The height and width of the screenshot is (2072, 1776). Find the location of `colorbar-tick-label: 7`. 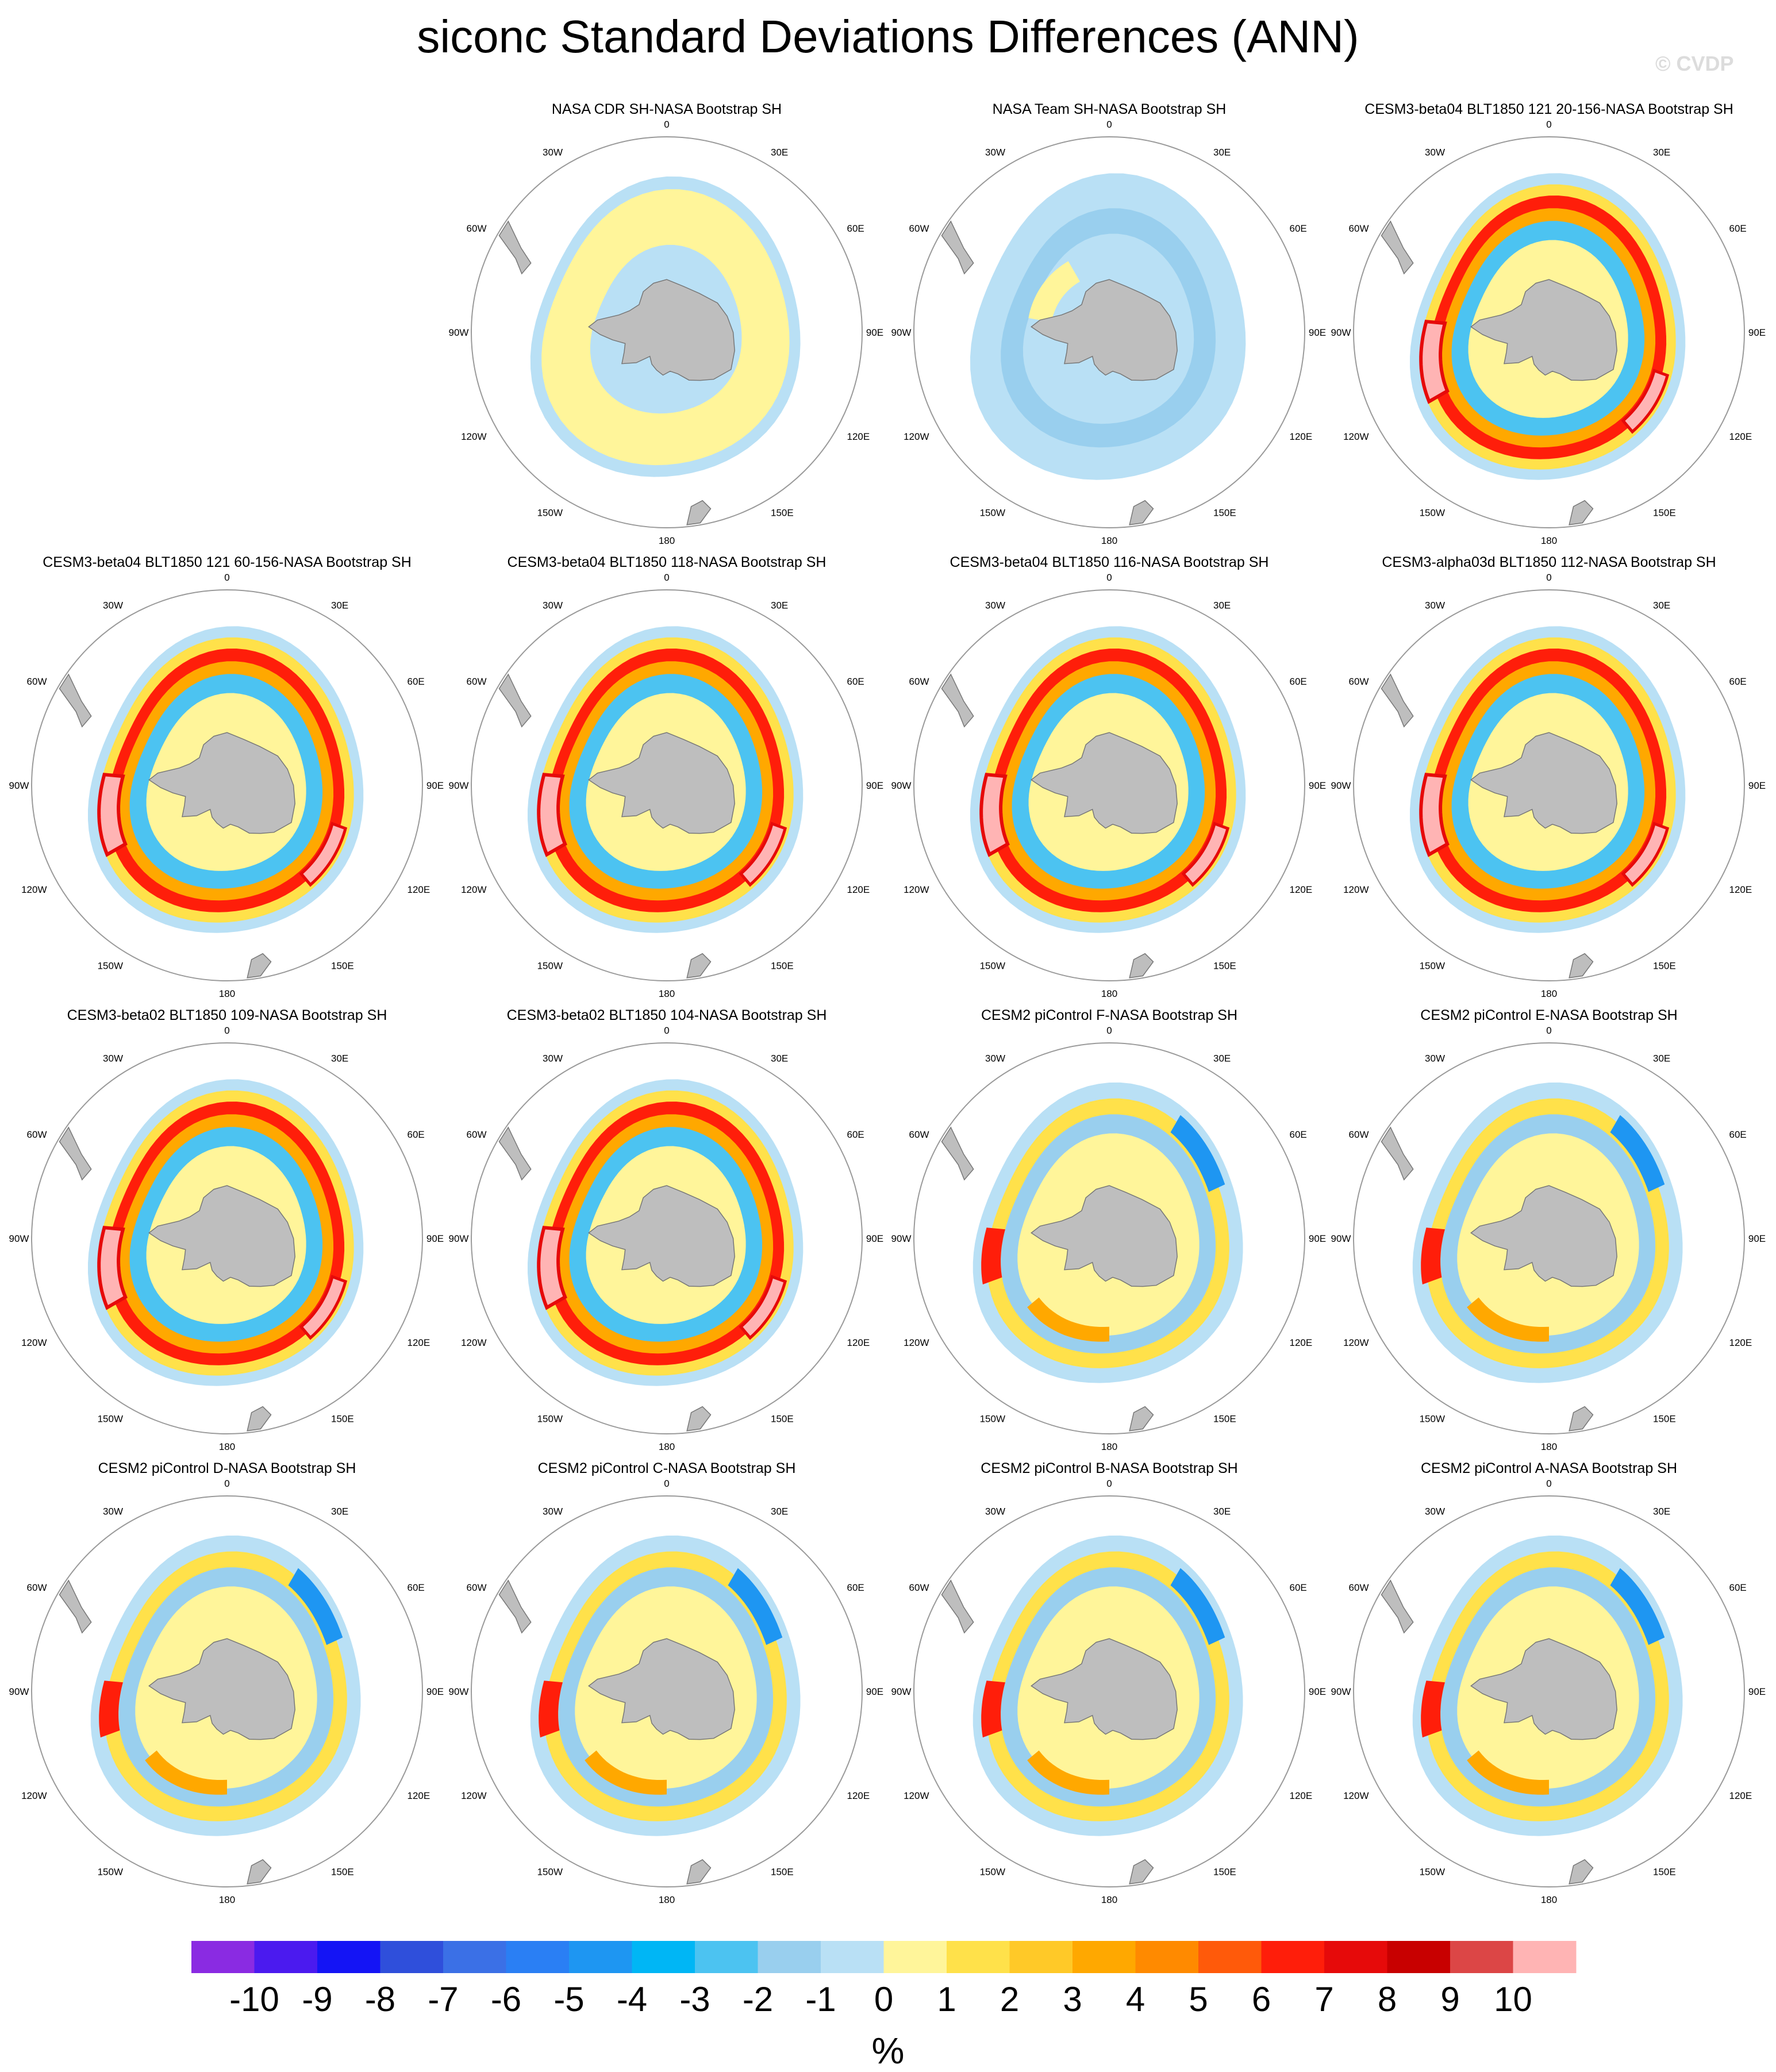

colorbar-tick-label: 7 is located at coordinates (1323, 1999).